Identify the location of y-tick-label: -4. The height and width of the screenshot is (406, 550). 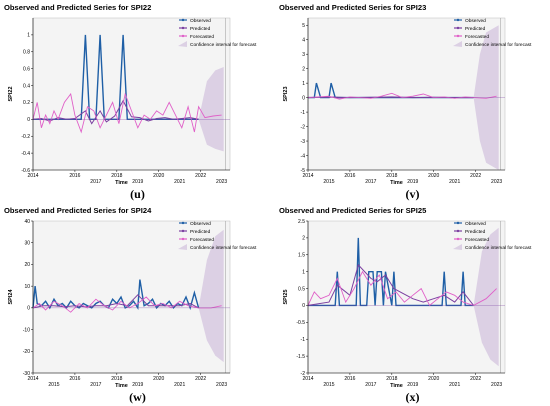
(303, 156).